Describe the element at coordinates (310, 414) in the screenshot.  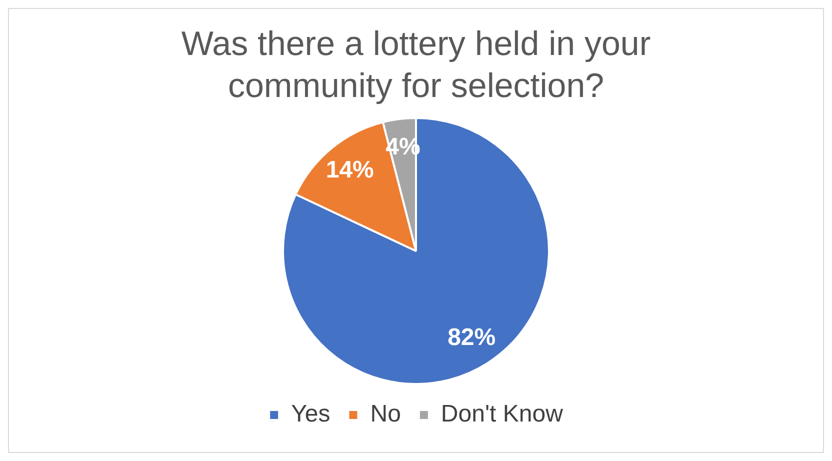
I see `legend-label: Yes` at that location.